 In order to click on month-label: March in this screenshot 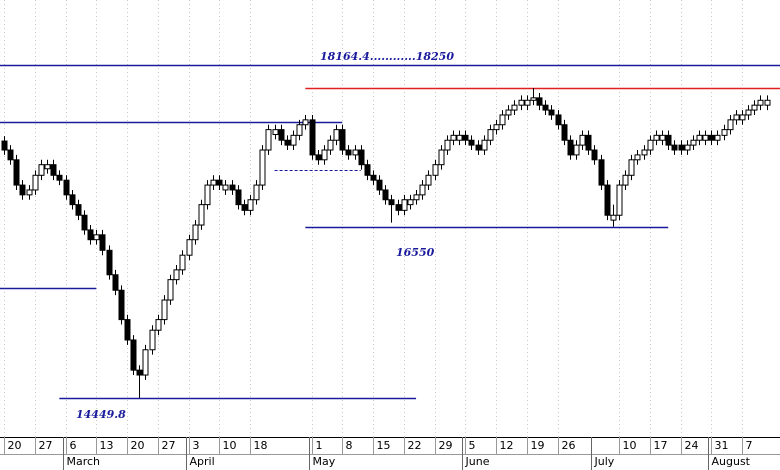, I will do `click(84, 461)`.